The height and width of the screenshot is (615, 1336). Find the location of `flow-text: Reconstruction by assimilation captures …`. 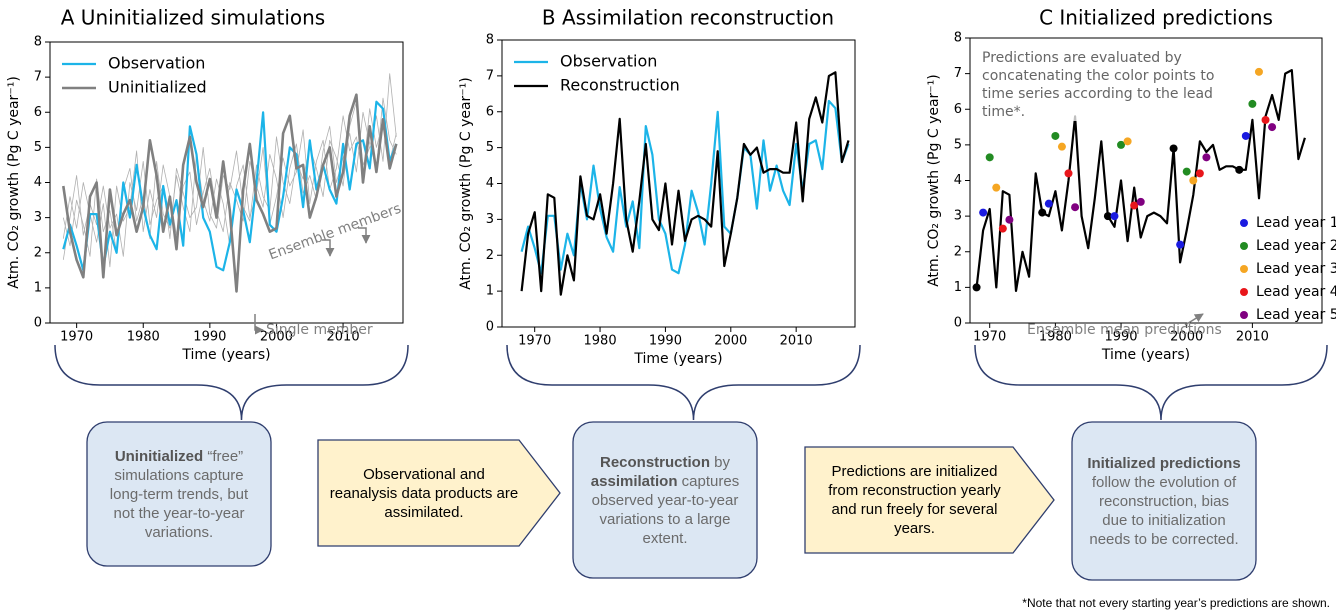

flow-text: Reconstruction by assimilation captures … is located at coordinates (665, 500).